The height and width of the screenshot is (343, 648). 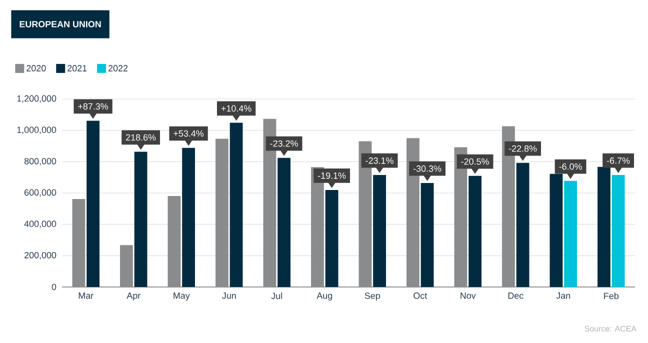 What do you see at coordinates (182, 296) in the screenshot?
I see `x-tick-label: May` at bounding box center [182, 296].